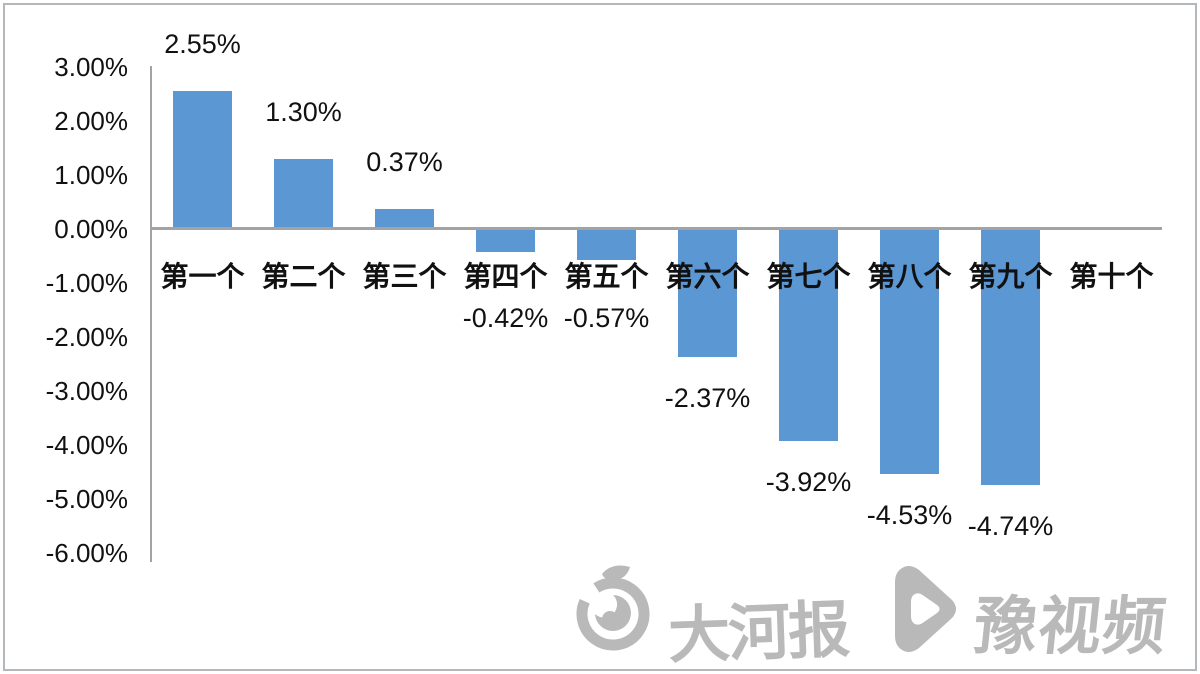 The width and height of the screenshot is (1200, 674). Describe the element at coordinates (86, 283) in the screenshot. I see `y-axis-tick-label: -1.00%` at that location.